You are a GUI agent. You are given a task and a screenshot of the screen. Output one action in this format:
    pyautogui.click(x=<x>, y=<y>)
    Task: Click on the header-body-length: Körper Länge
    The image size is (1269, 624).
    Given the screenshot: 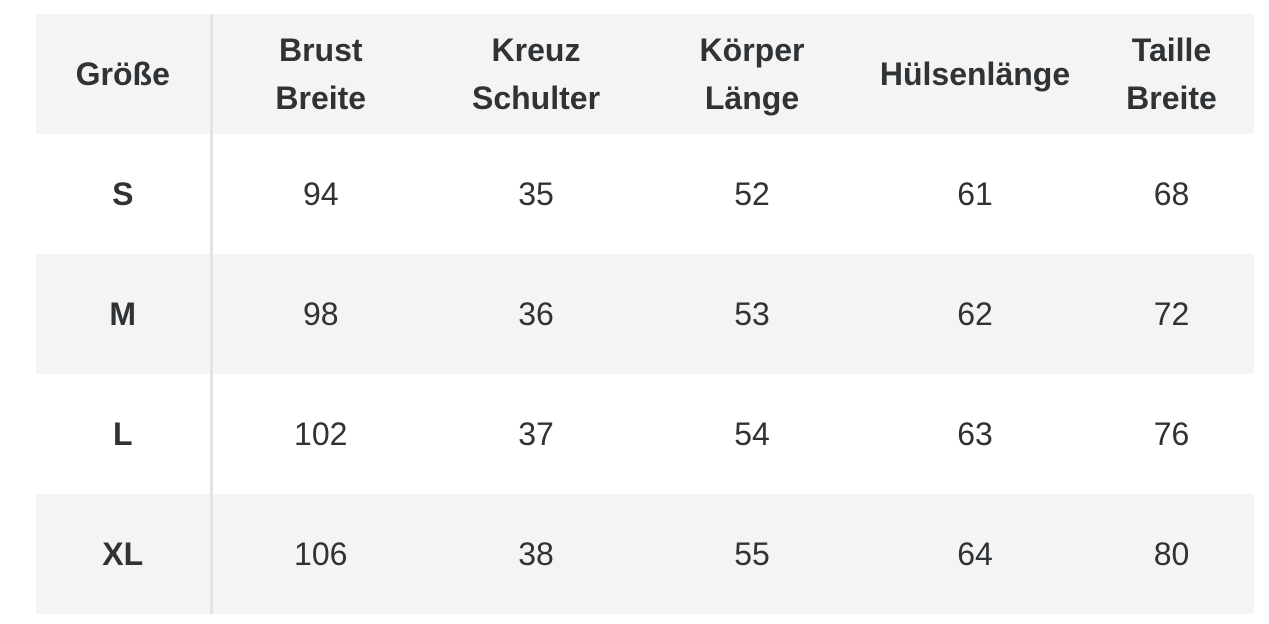 What is the action you would take?
    pyautogui.click(x=752, y=74)
    